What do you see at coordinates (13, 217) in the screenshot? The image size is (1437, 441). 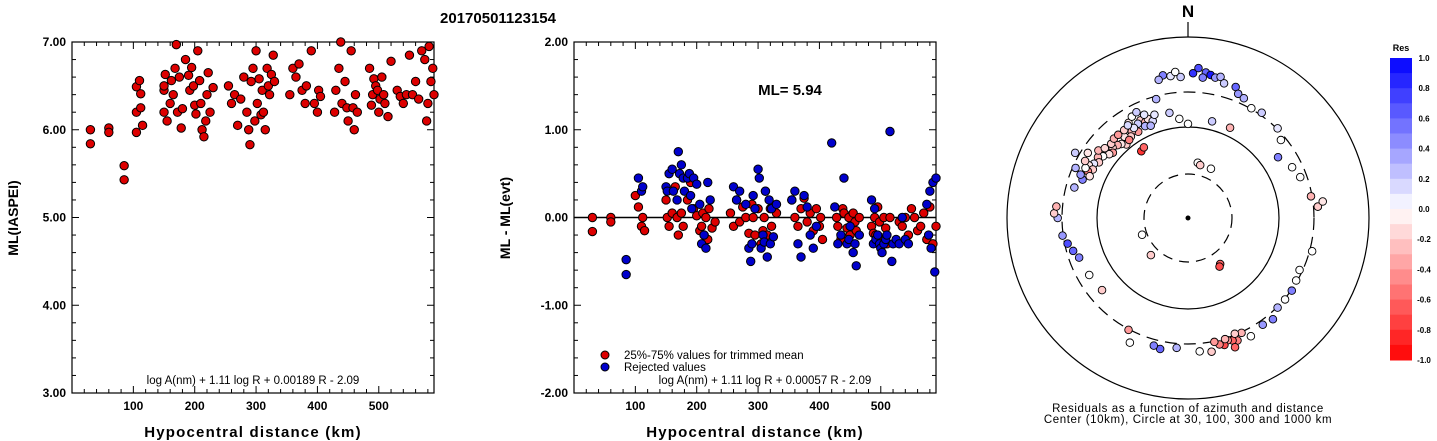 I see `p1-ylabel: ML(IASPEI)` at bounding box center [13, 217].